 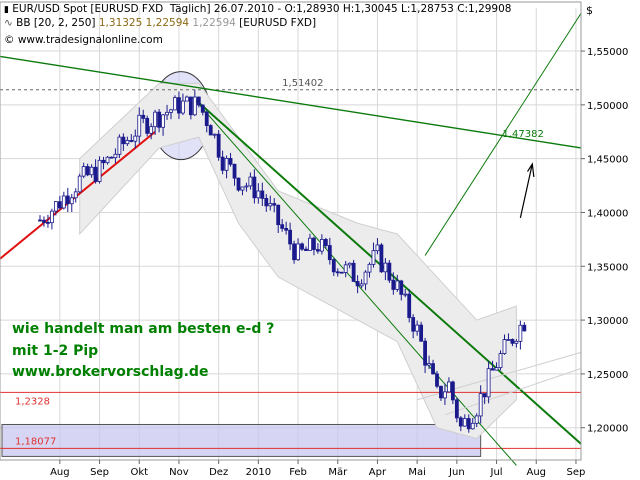 What do you see at coordinates (531, 170) in the screenshot?
I see `up-arrow-head` at bounding box center [531, 170].